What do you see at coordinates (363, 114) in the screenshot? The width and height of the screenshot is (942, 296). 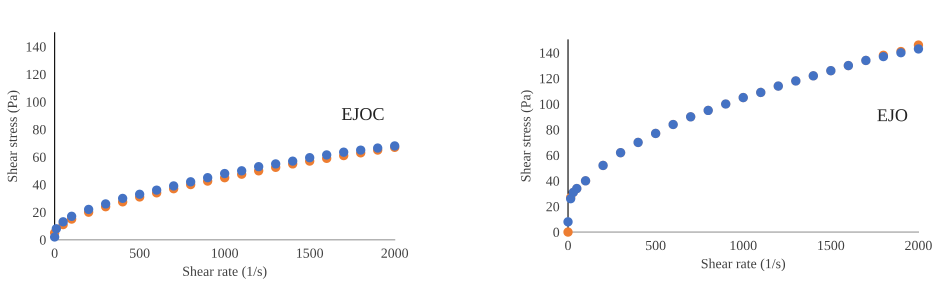 I see `annotation: EJOC` at bounding box center [363, 114].